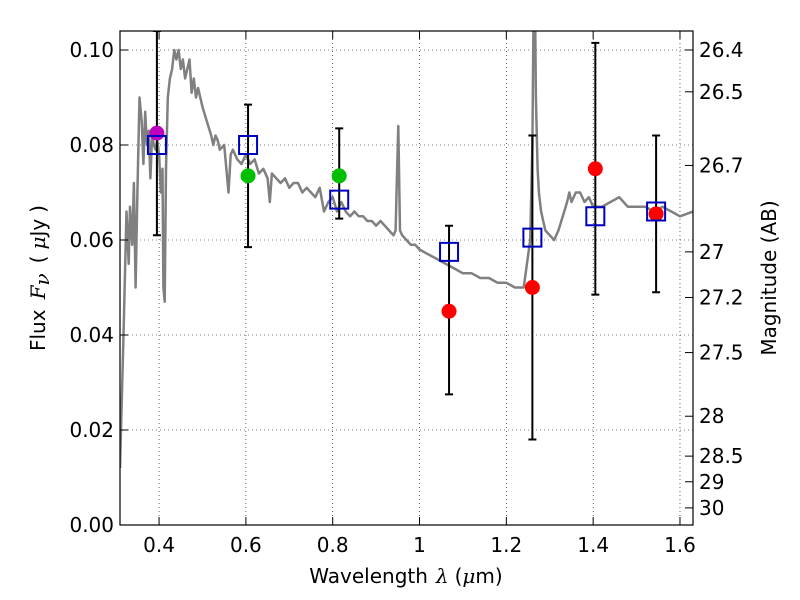 The width and height of the screenshot is (800, 600). What do you see at coordinates (488, 576) in the screenshot?
I see `x-axis-label-unit: m)` at bounding box center [488, 576].